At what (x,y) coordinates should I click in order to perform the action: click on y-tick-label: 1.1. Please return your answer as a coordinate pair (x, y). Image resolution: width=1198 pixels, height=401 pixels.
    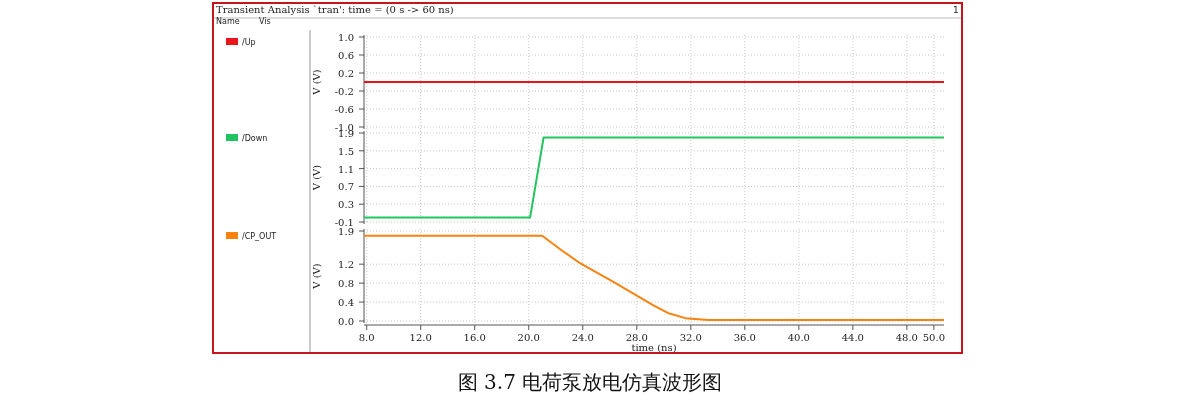
    Looking at the image, I should click on (346, 169).